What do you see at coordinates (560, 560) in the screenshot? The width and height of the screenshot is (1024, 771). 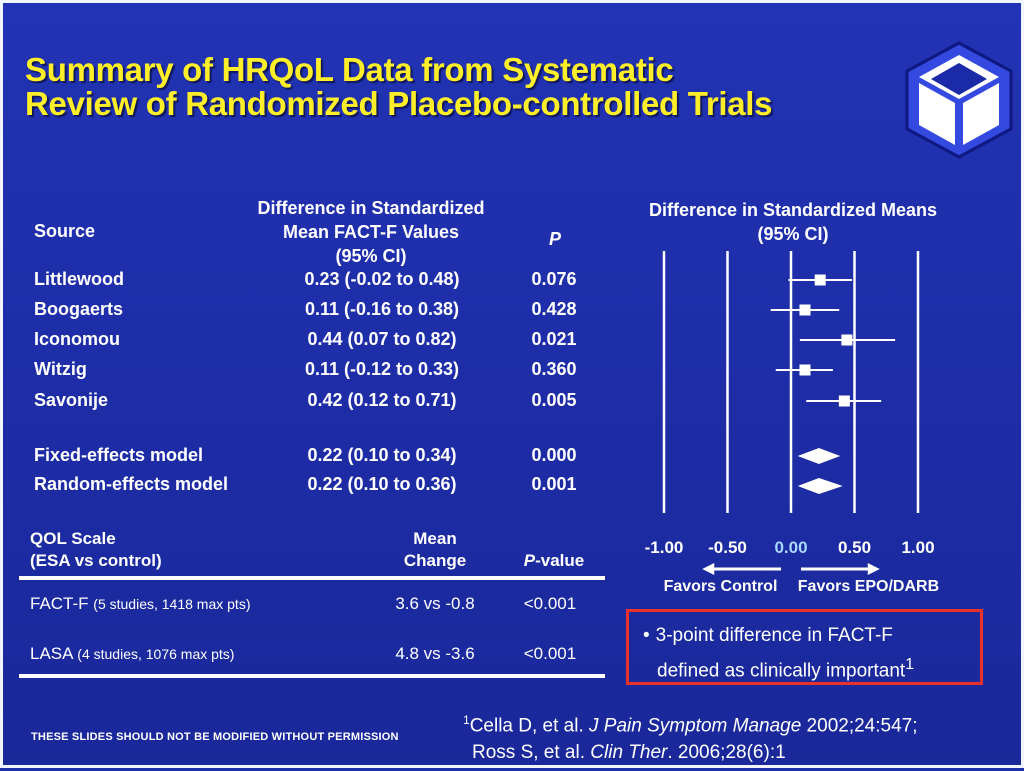 I see `qol-header-p-rest: -value` at bounding box center [560, 560].